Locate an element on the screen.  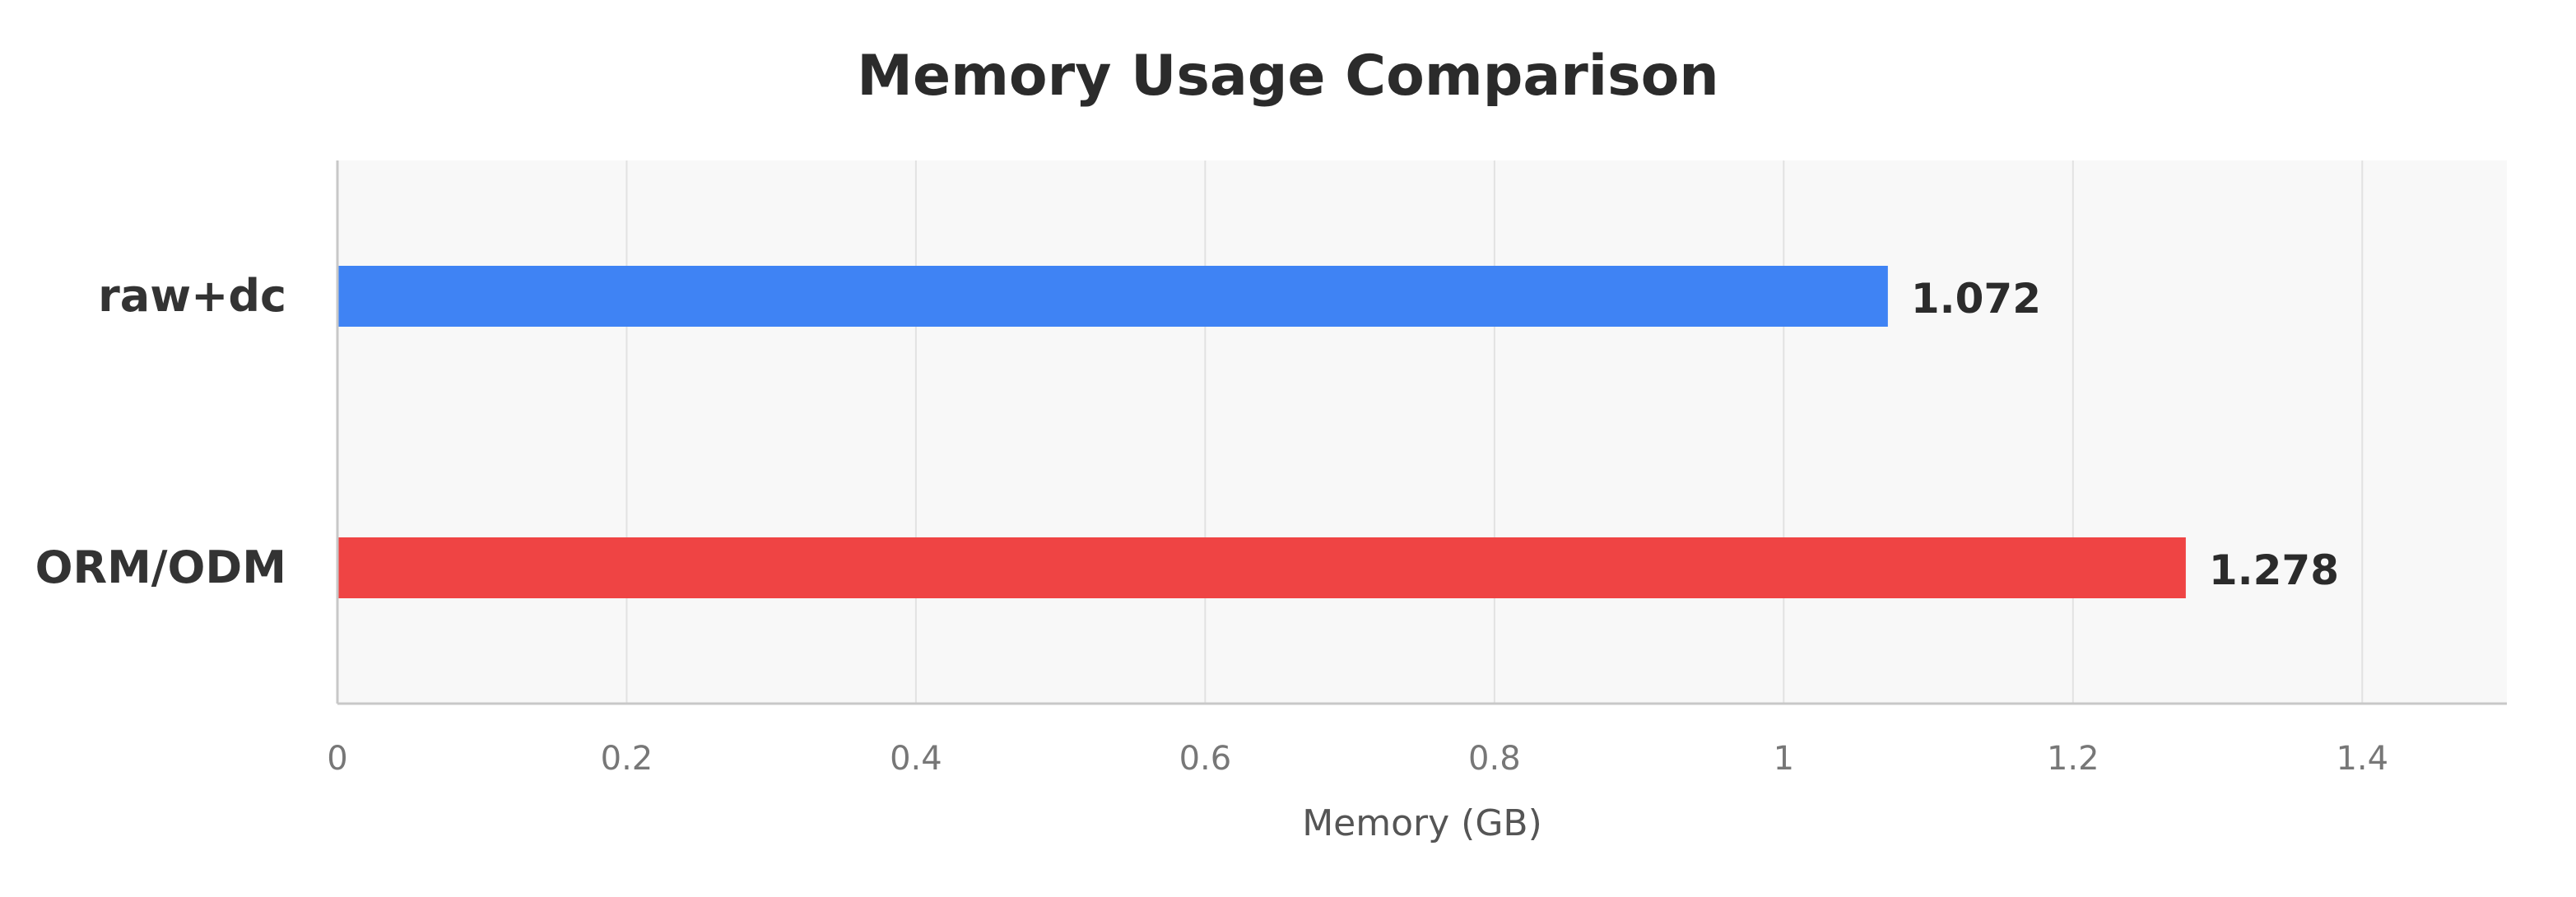
x-tick-label: 1 is located at coordinates (1784, 759).